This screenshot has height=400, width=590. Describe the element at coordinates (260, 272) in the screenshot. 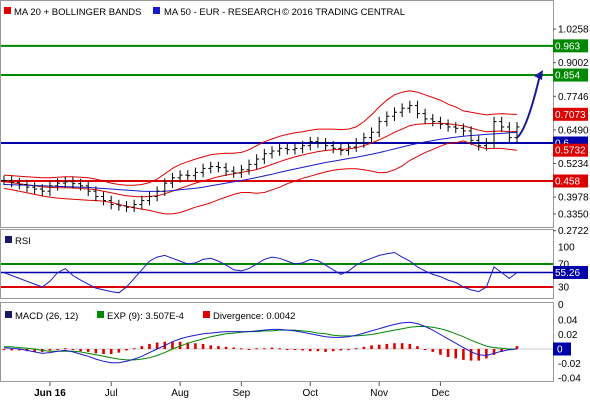

I see `rsi-line` at that location.